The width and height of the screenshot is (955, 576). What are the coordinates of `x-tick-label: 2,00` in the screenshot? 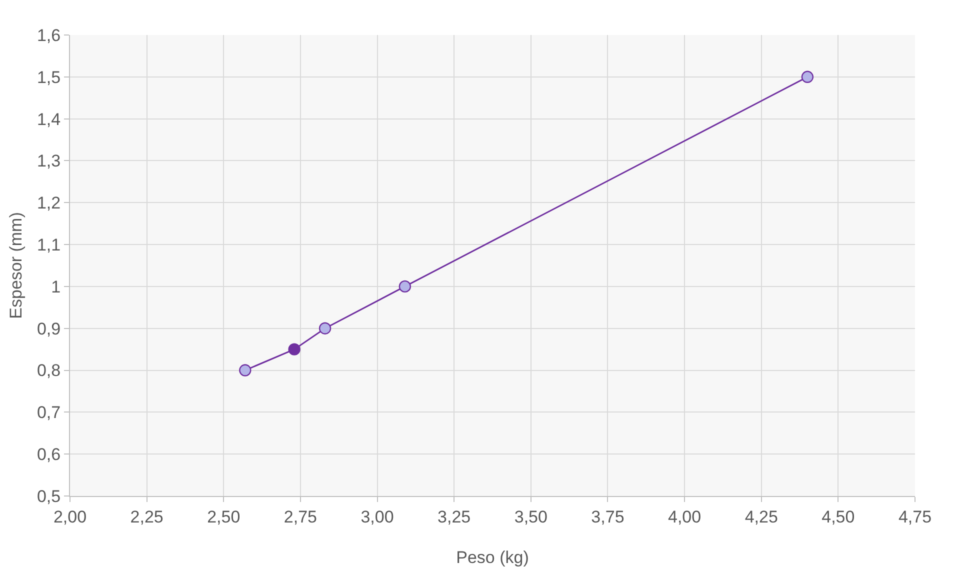 It's located at (70, 516).